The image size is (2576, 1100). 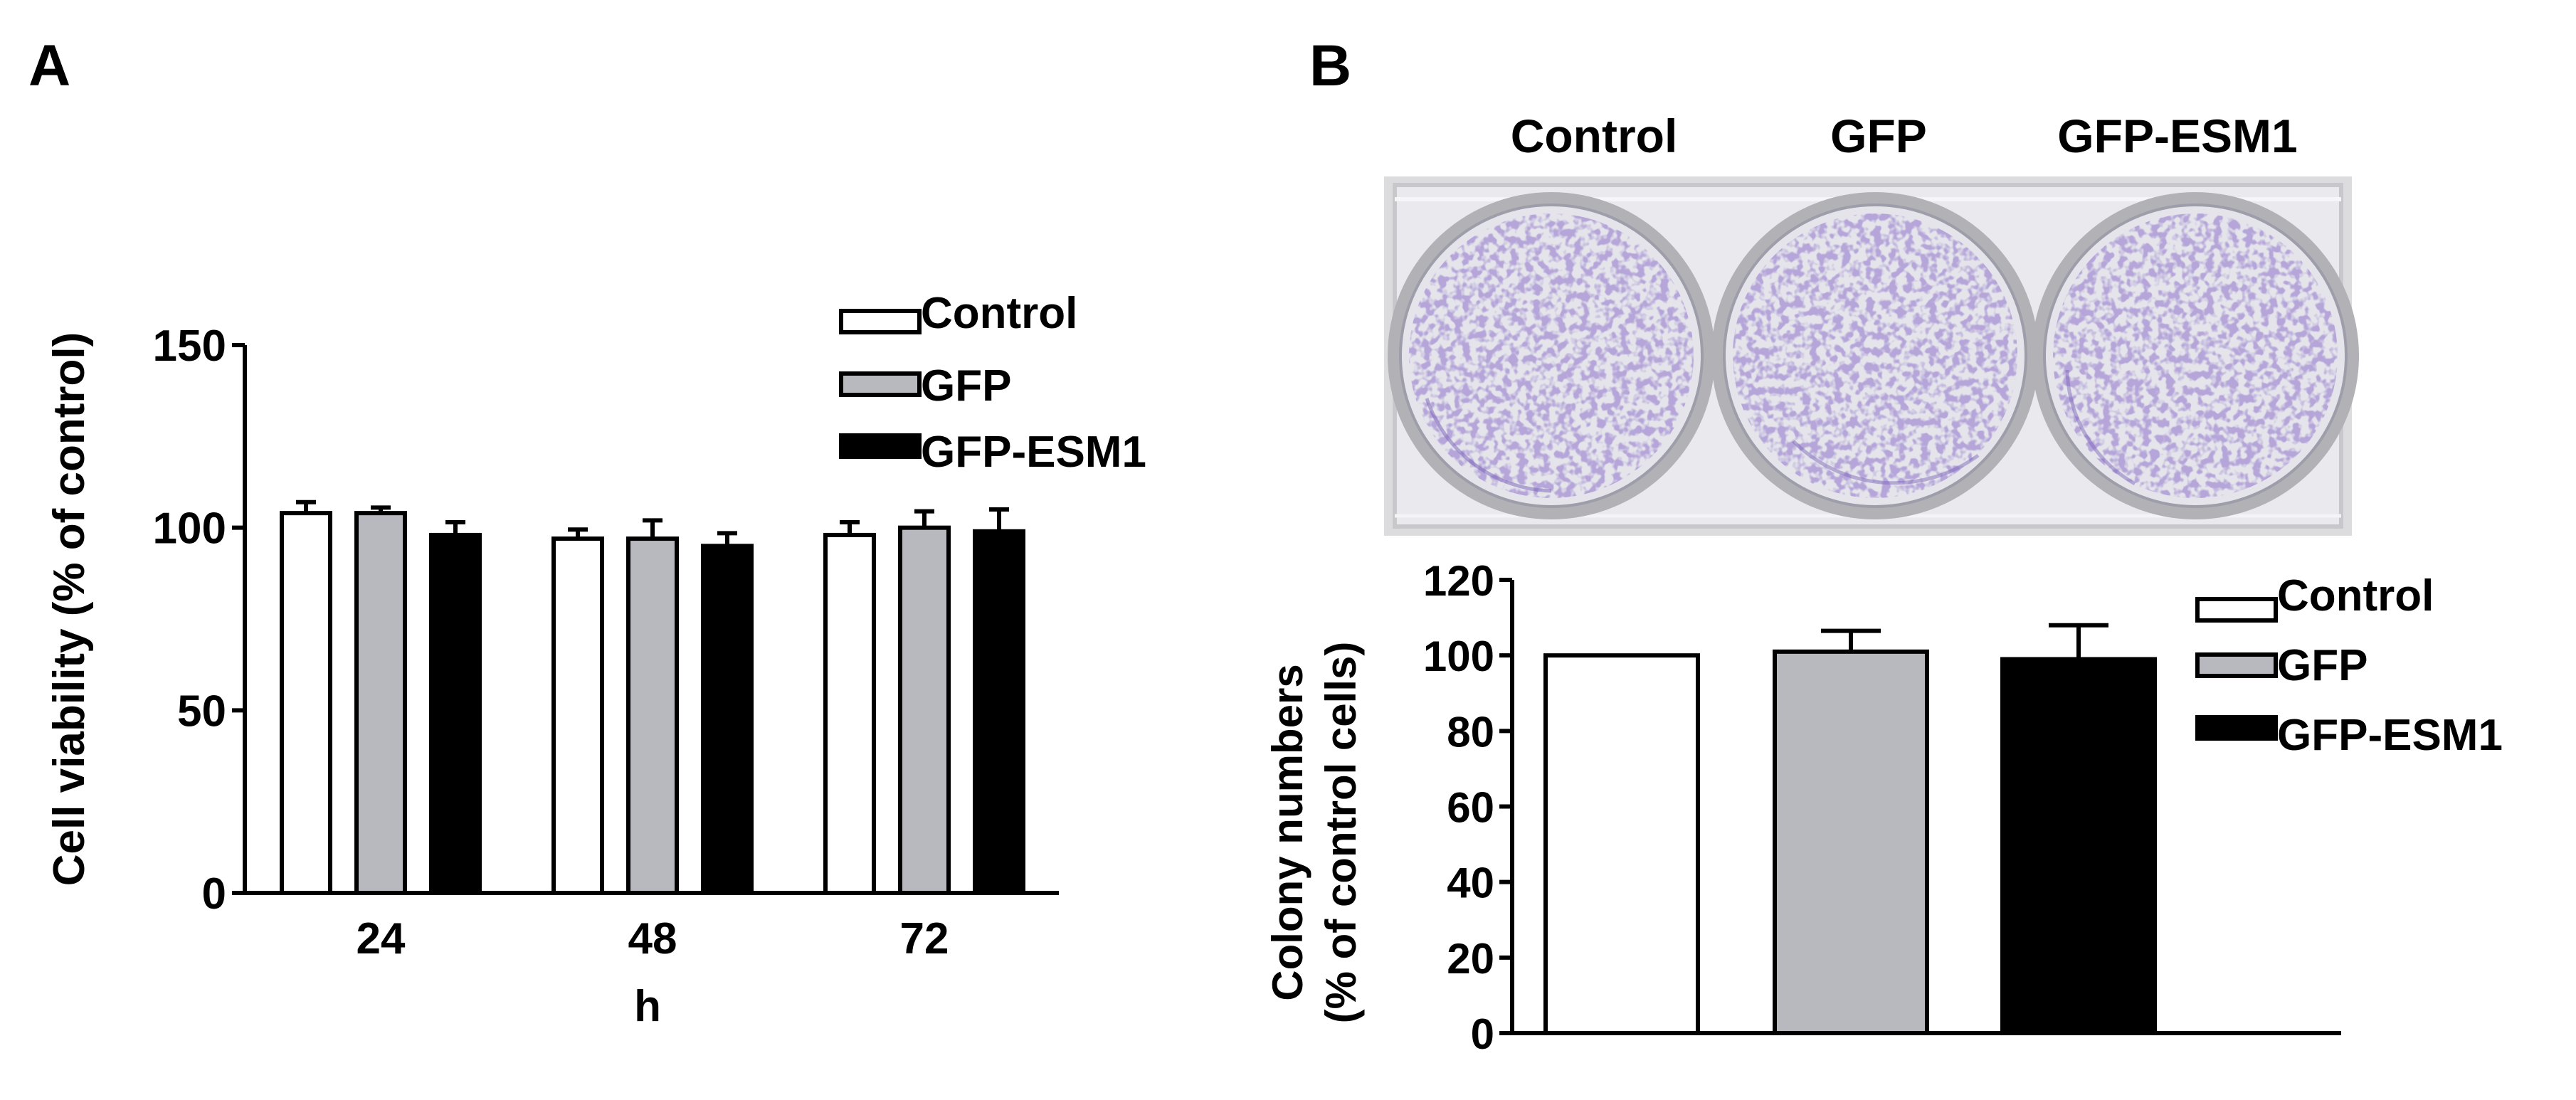 What do you see at coordinates (727, 720) in the screenshot?
I see `bar-gfp-esm1-48h` at bounding box center [727, 720].